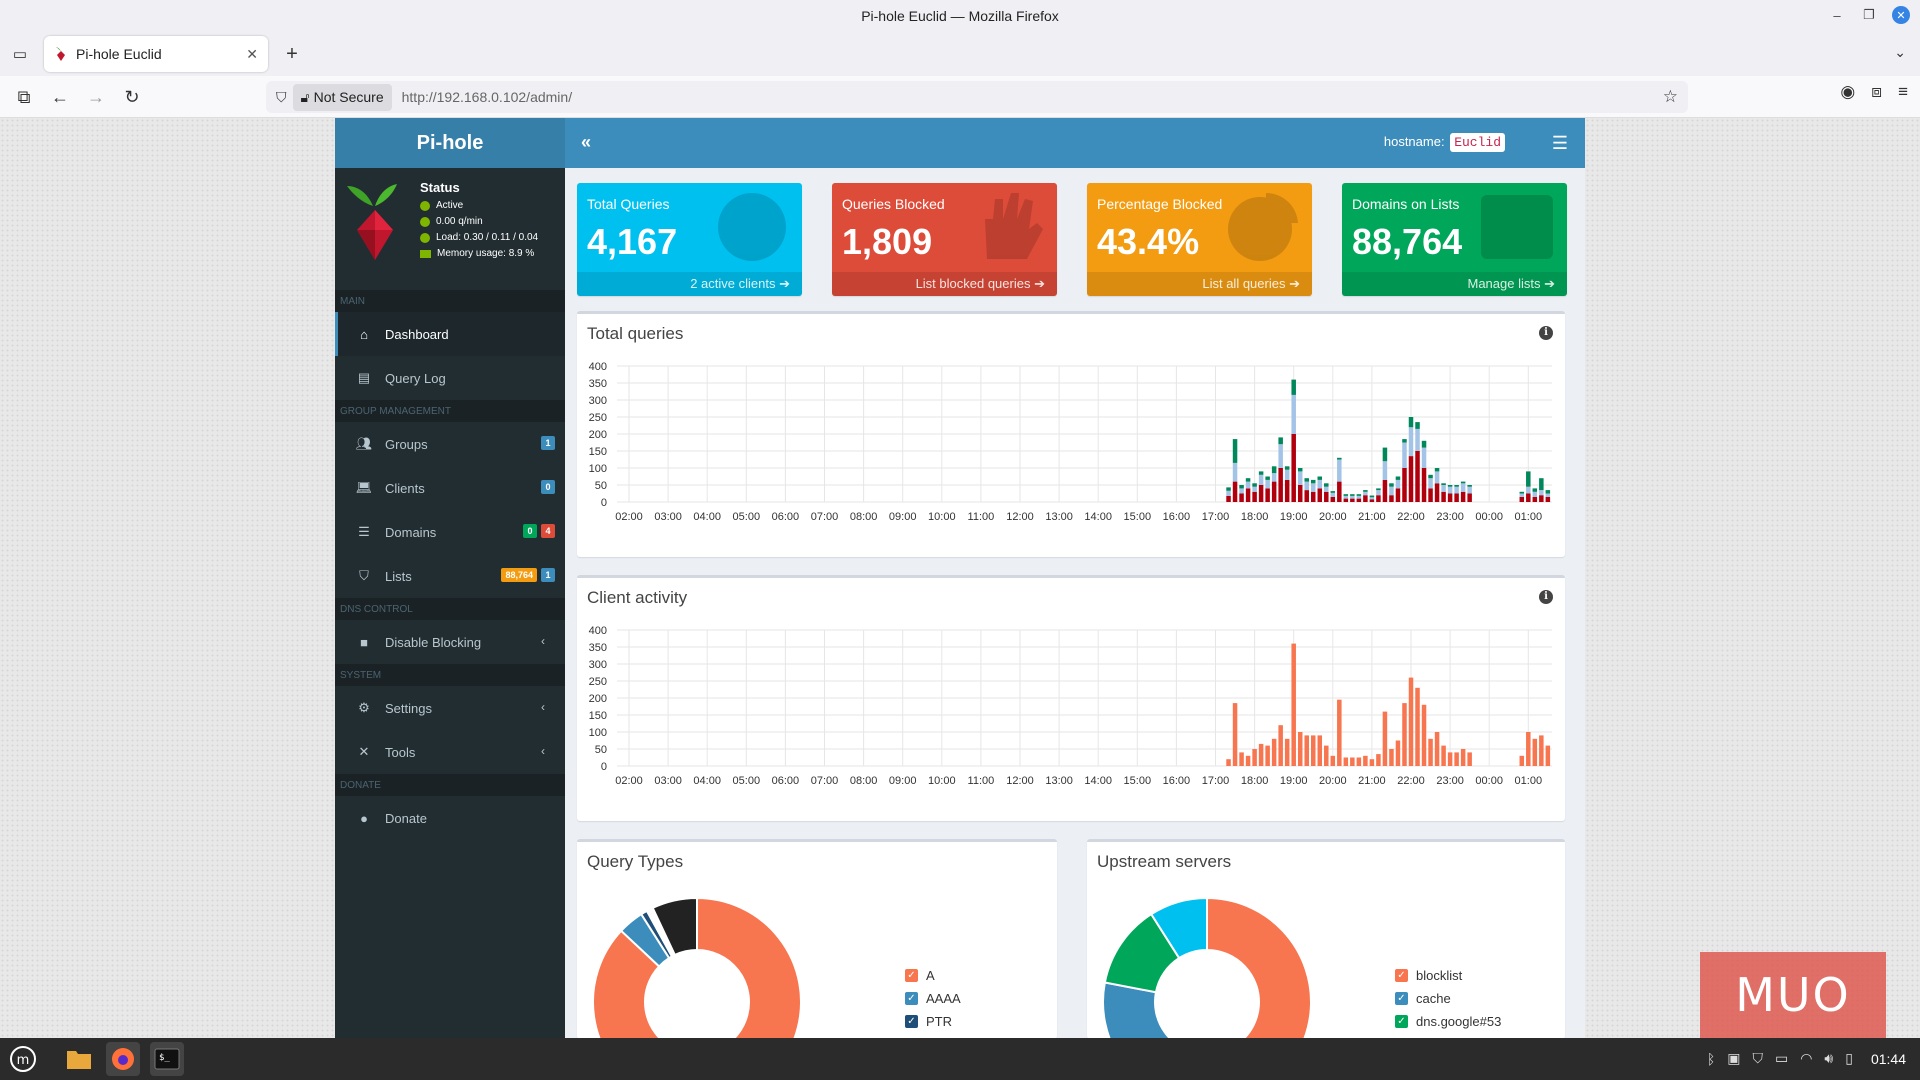 This screenshot has height=1080, width=1920. I want to click on bookmark-star-icon: ☆, so click(1670, 96).